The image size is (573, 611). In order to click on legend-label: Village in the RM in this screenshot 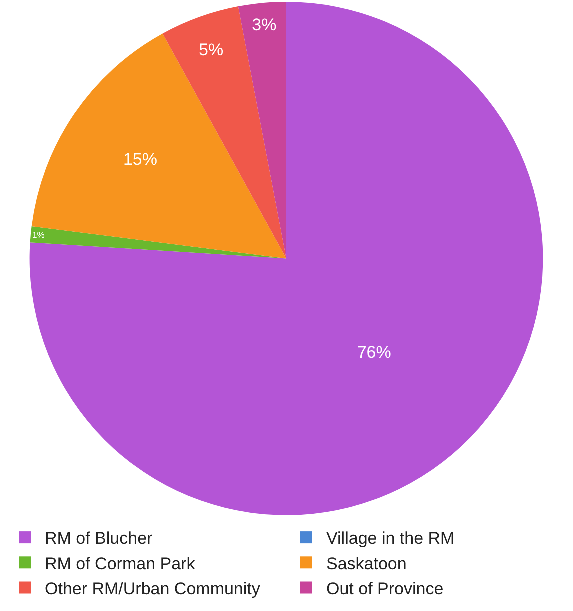, I will do `click(390, 538)`.